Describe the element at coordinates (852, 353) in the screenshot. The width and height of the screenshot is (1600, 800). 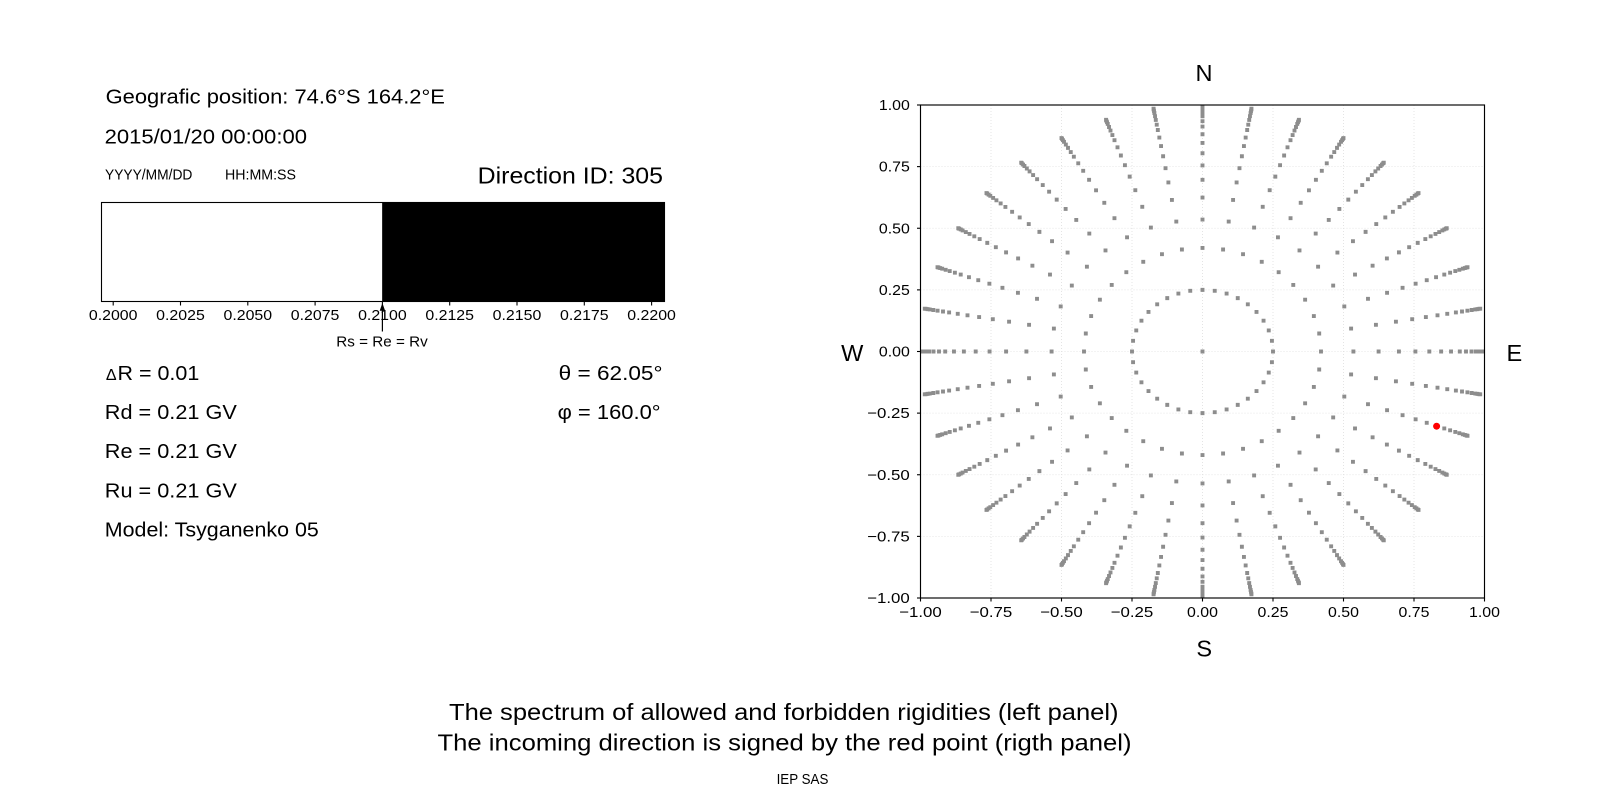
I see `svg-text: W` at that location.